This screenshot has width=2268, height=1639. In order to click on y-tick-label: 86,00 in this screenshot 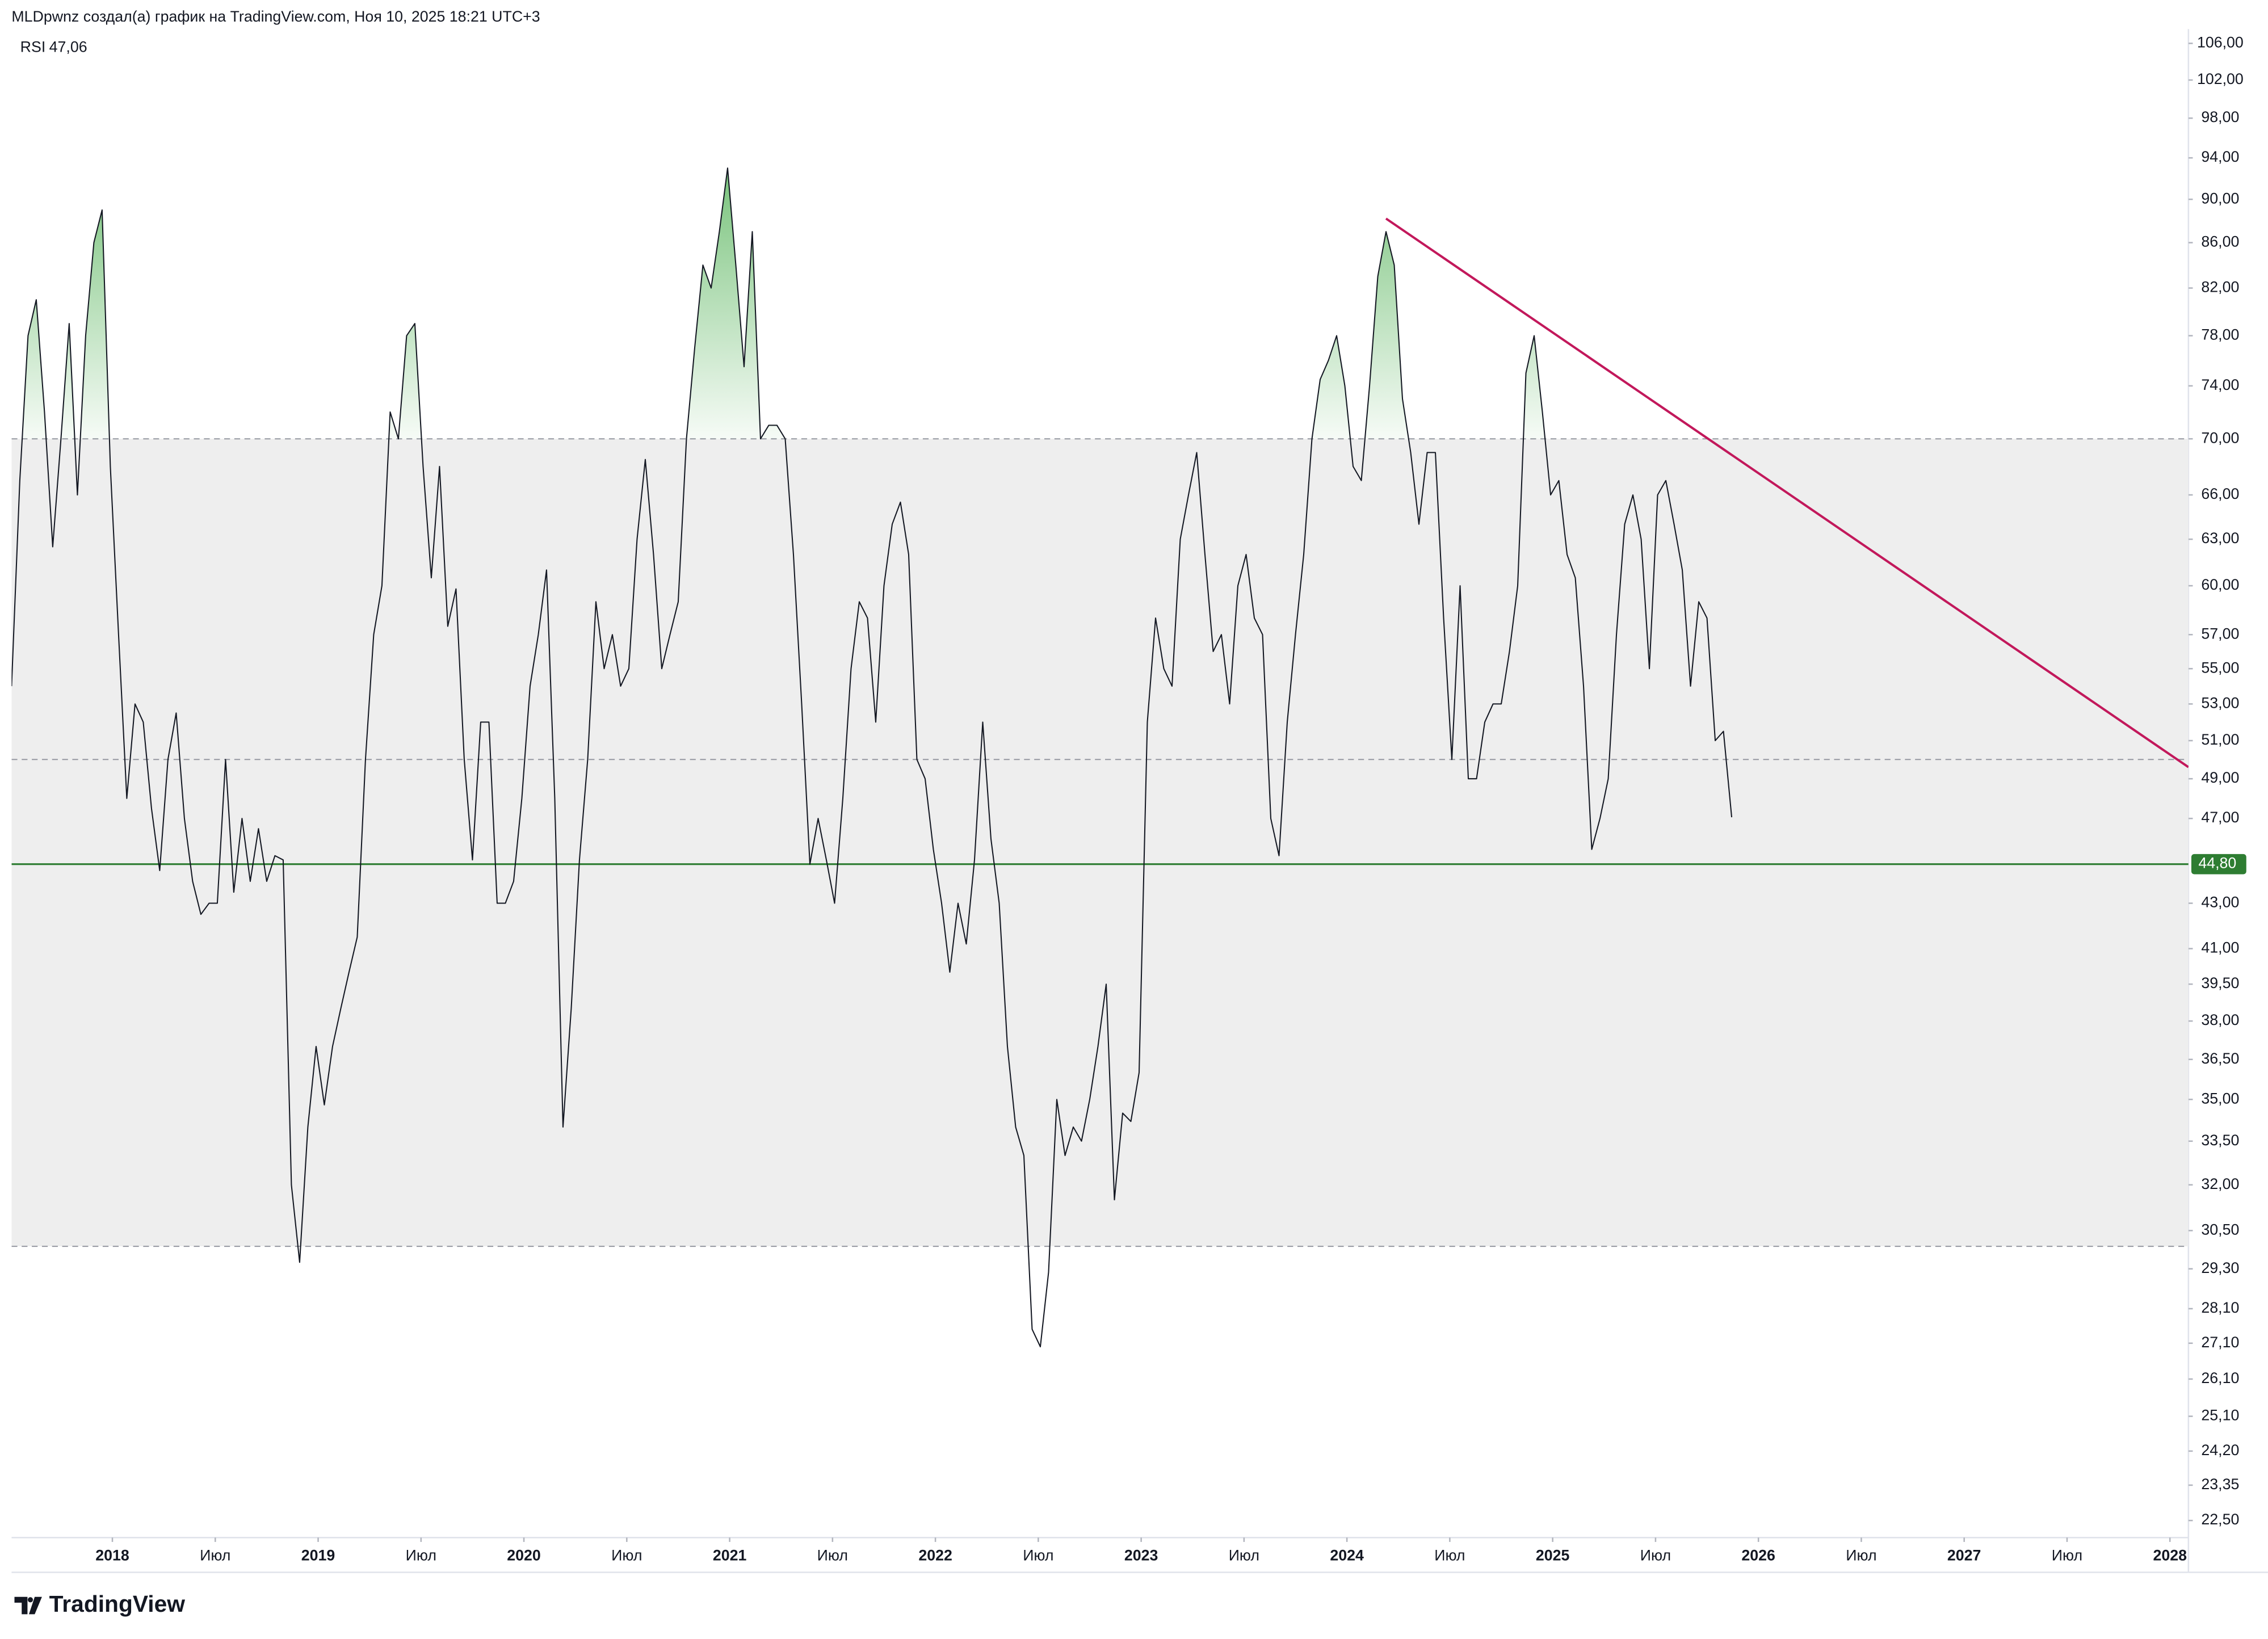, I will do `click(2220, 242)`.